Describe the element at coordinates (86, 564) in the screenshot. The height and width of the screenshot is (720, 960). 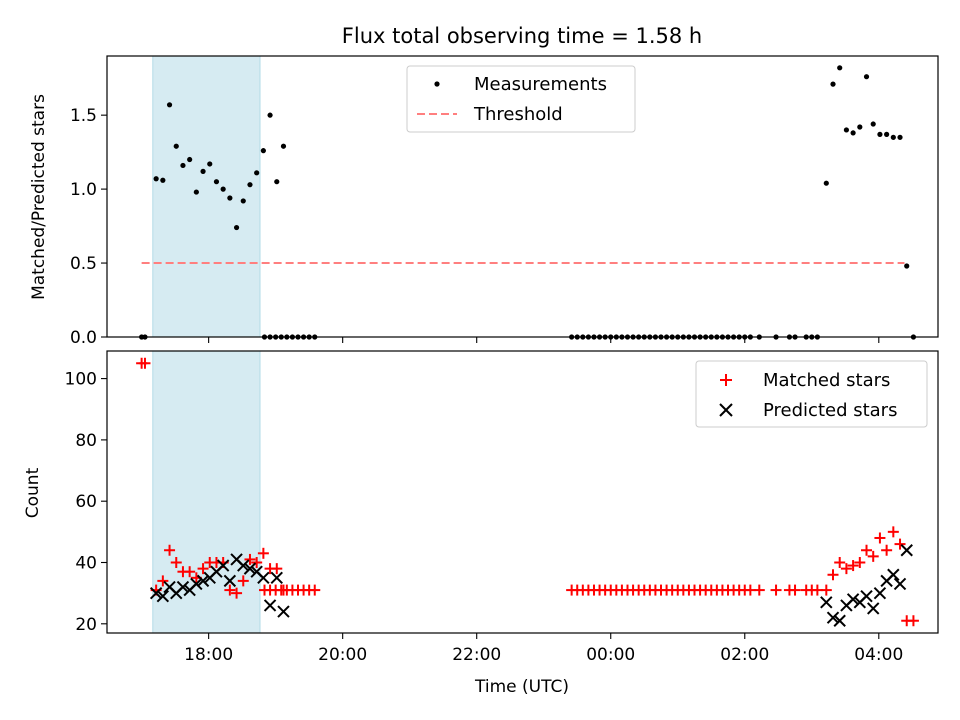
I see `y-tick-label: 40` at that location.